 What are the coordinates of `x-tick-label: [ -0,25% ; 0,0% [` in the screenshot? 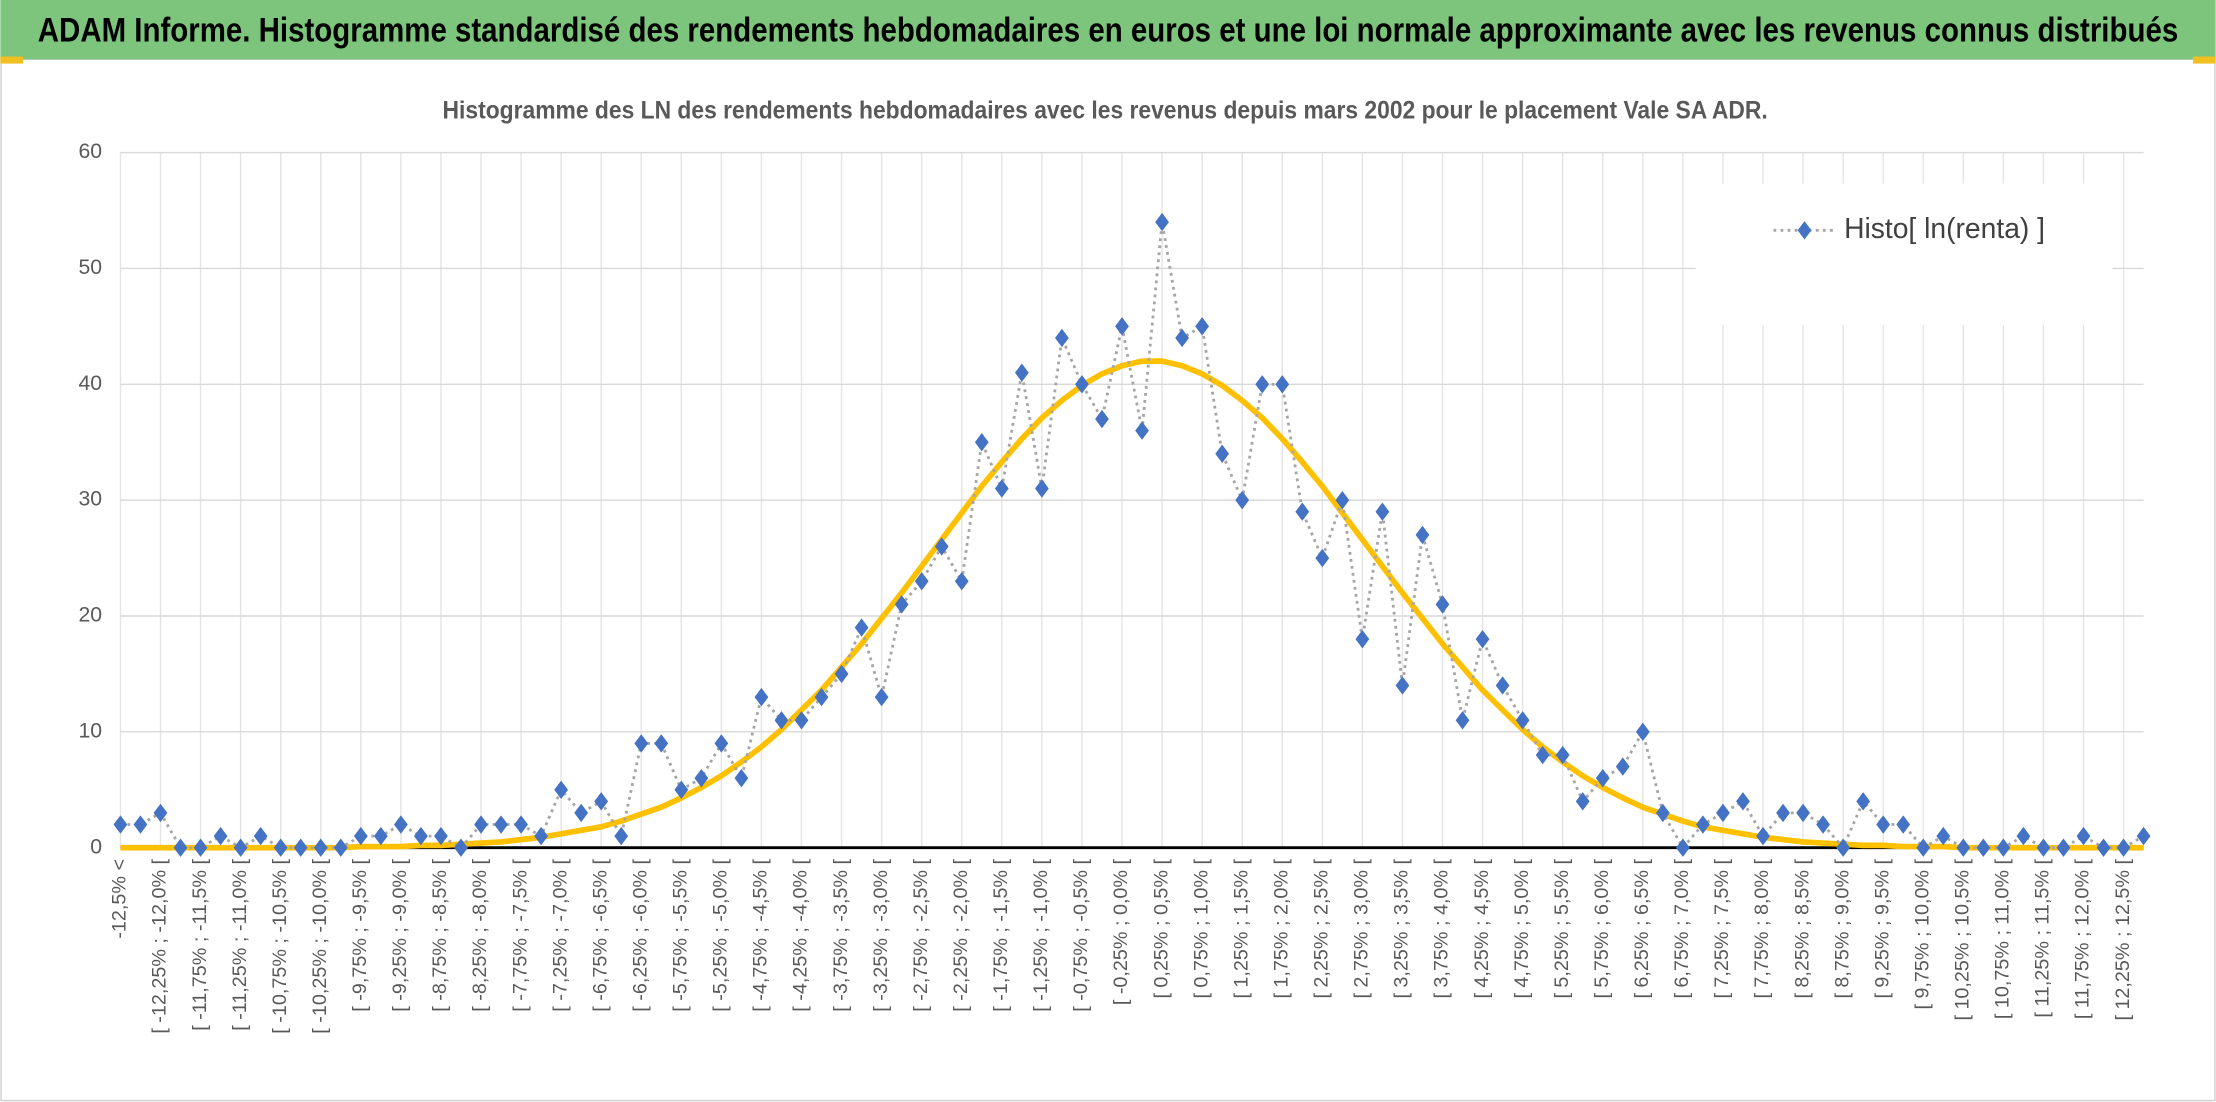 It's located at (1121, 931).